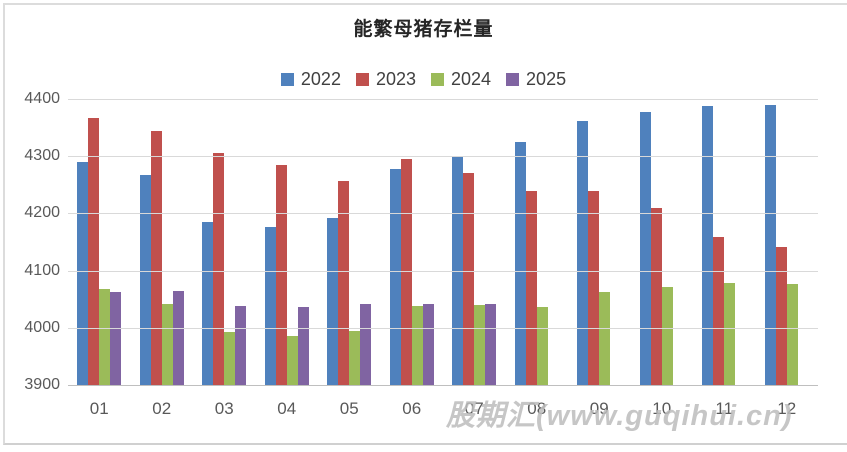  What do you see at coordinates (619, 416) in the screenshot?
I see `watermark: 股期汇(www.guqihui.cn)` at bounding box center [619, 416].